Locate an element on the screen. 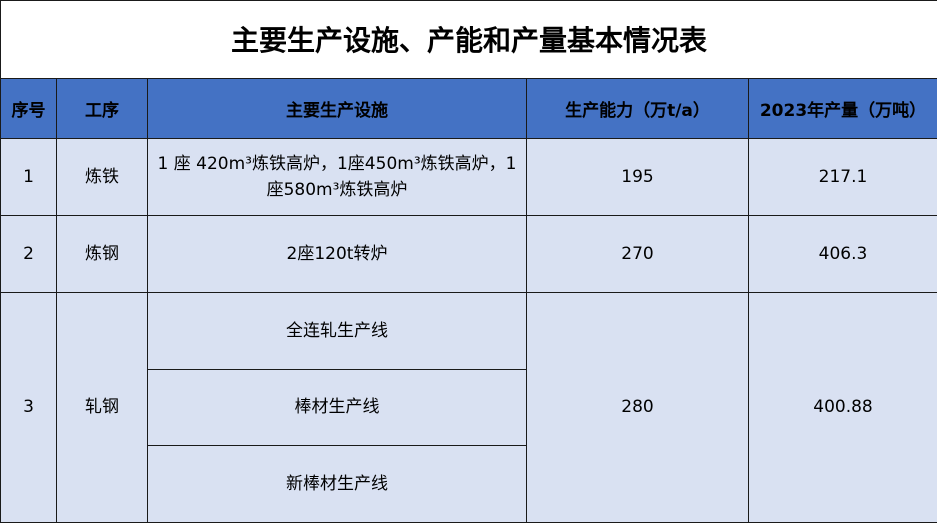 This screenshot has height=523, width=937. cell-facilities: 新棒材生产线 is located at coordinates (337, 484).